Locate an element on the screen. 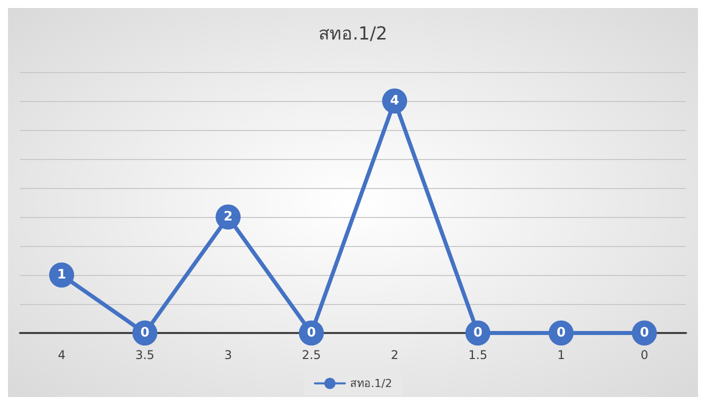 The width and height of the screenshot is (706, 405). x-tick-label: 1.5 is located at coordinates (478, 355).